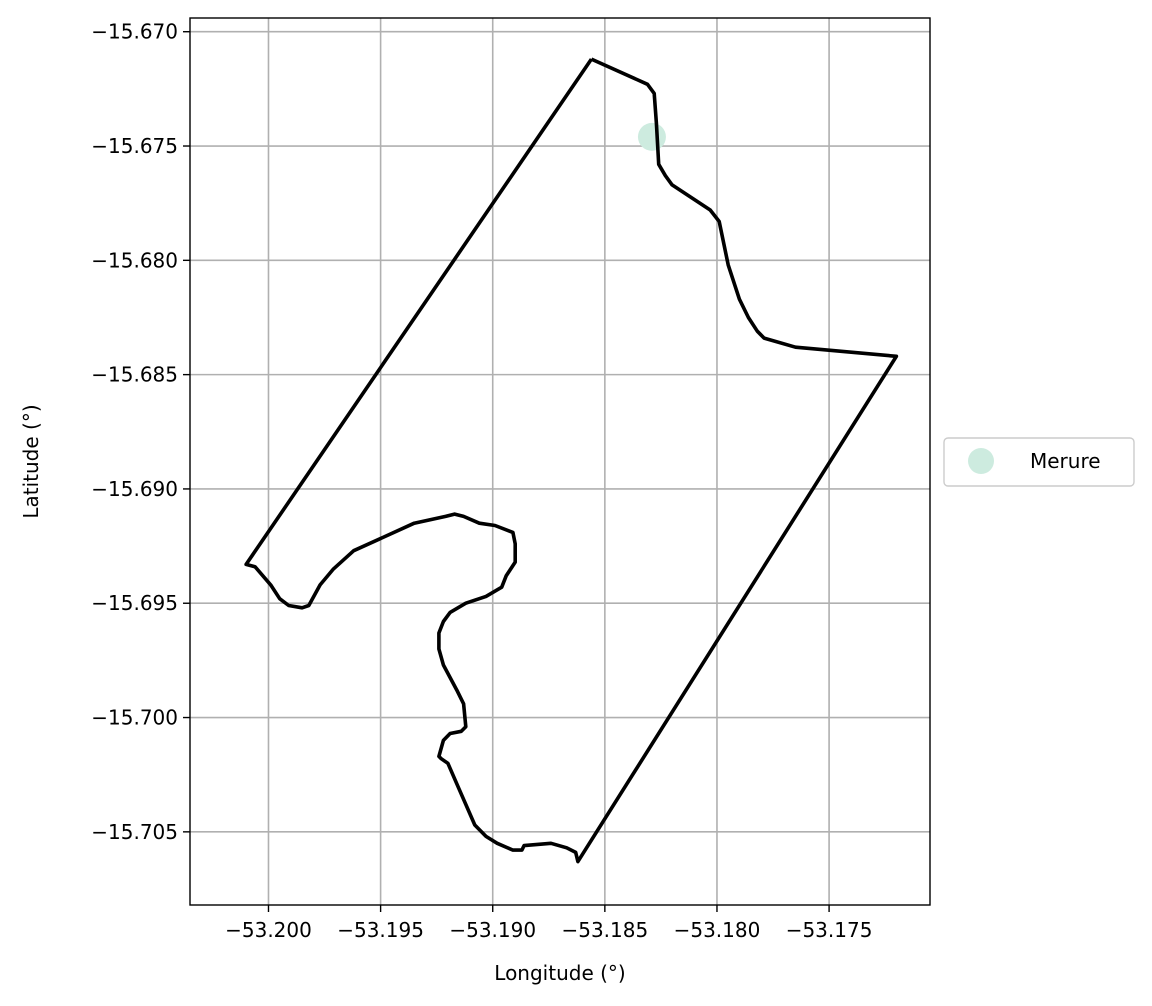 The height and width of the screenshot is (1006, 1152). I want to click on legend-label: Merure, so click(1065, 461).